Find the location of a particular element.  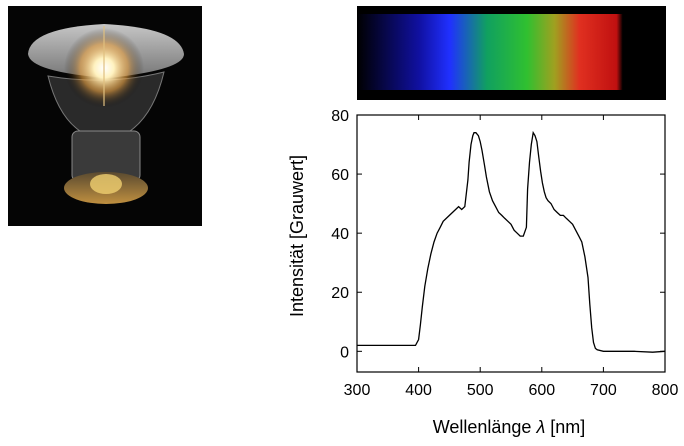

y-tick-label: 20 is located at coordinates (340, 293).